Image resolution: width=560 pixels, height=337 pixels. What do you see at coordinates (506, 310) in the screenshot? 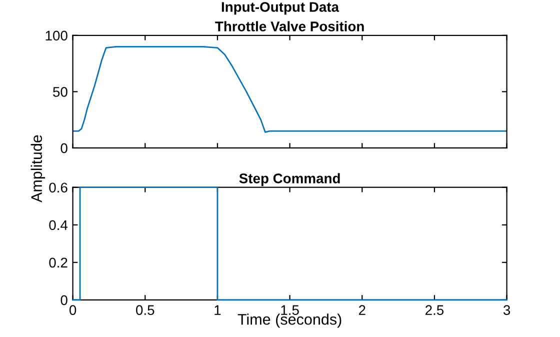
I see `x-tick-label: 3` at bounding box center [506, 310].